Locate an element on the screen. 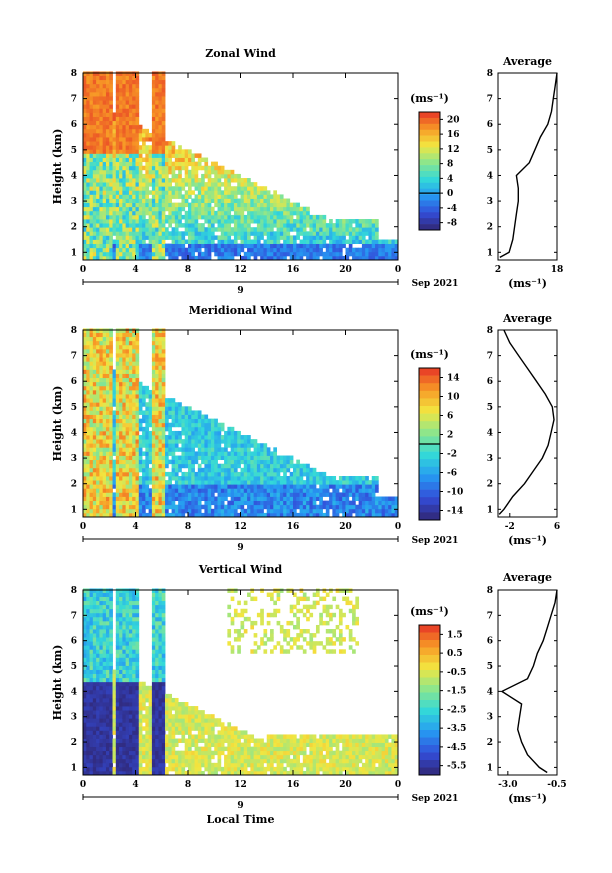 This screenshot has height=873, width=612. x-tick-label: 20 is located at coordinates (345, 270).